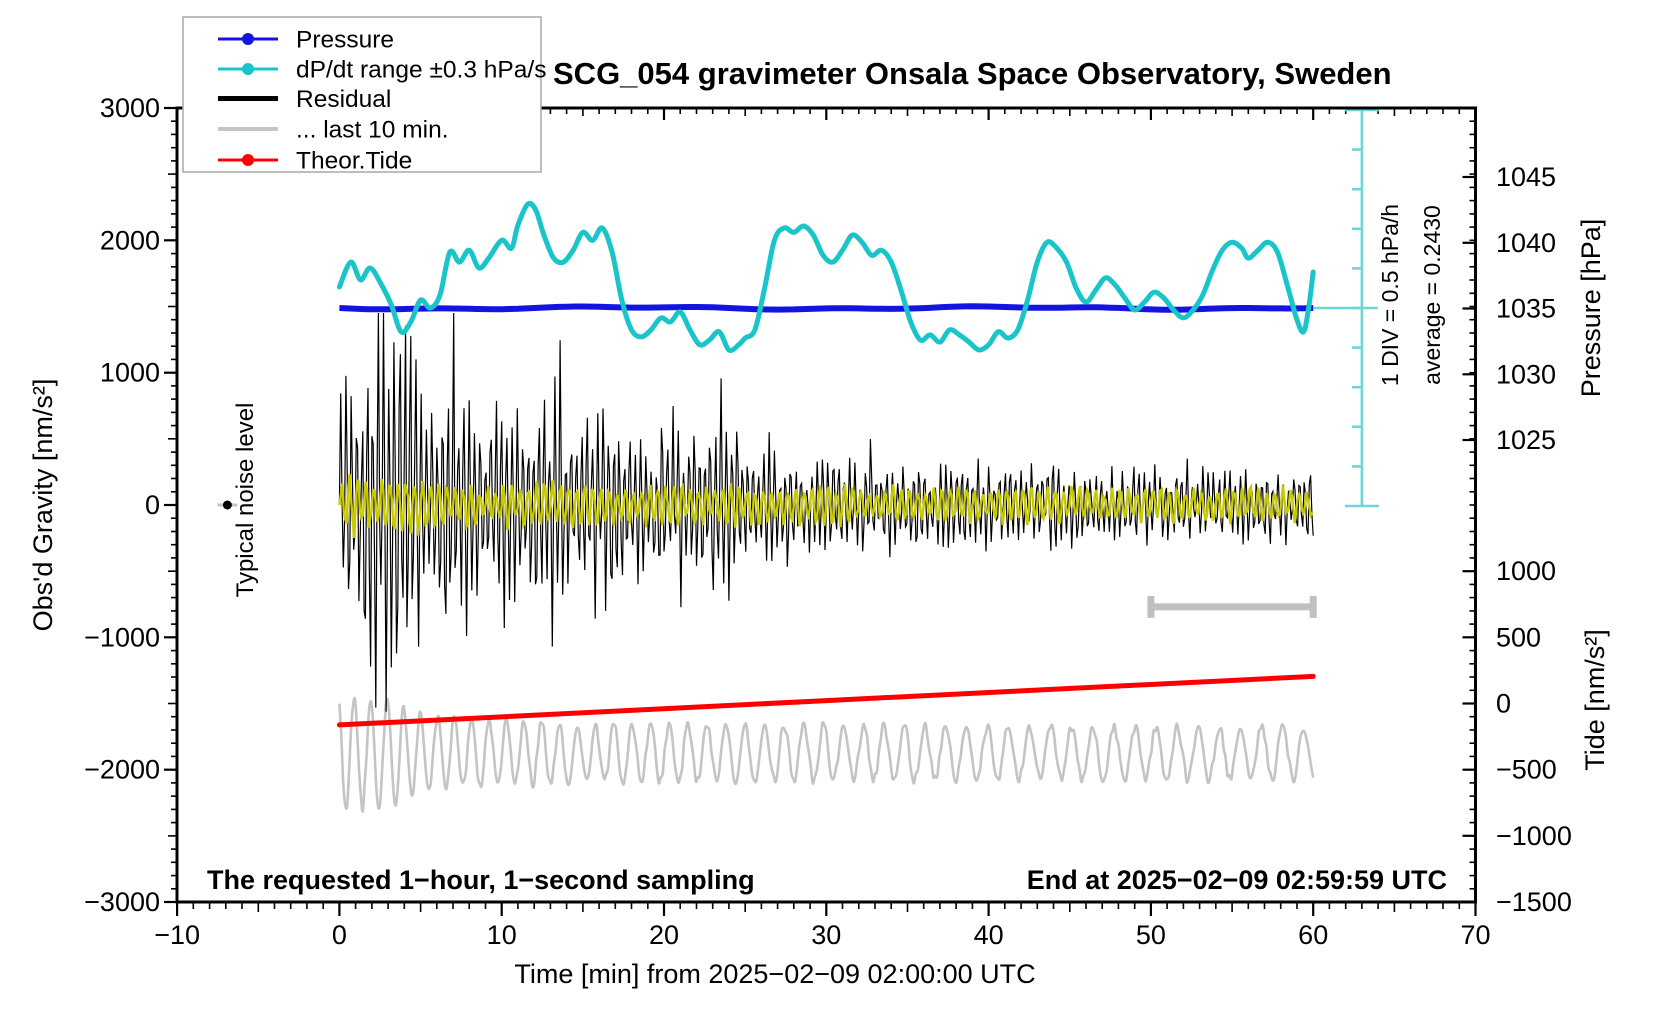 The width and height of the screenshot is (1676, 1020). Describe the element at coordinates (372, 130) in the screenshot. I see `legend-item-label: ... last 10 min.` at that location.